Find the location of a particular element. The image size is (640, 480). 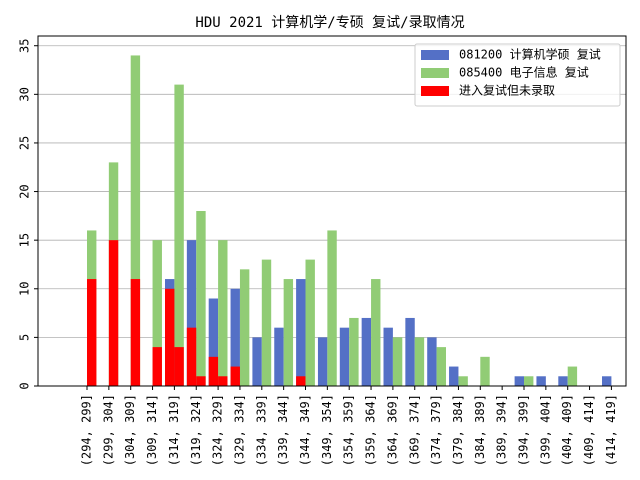

x-tick-label: (404, 409] is located at coordinates (567, 430).